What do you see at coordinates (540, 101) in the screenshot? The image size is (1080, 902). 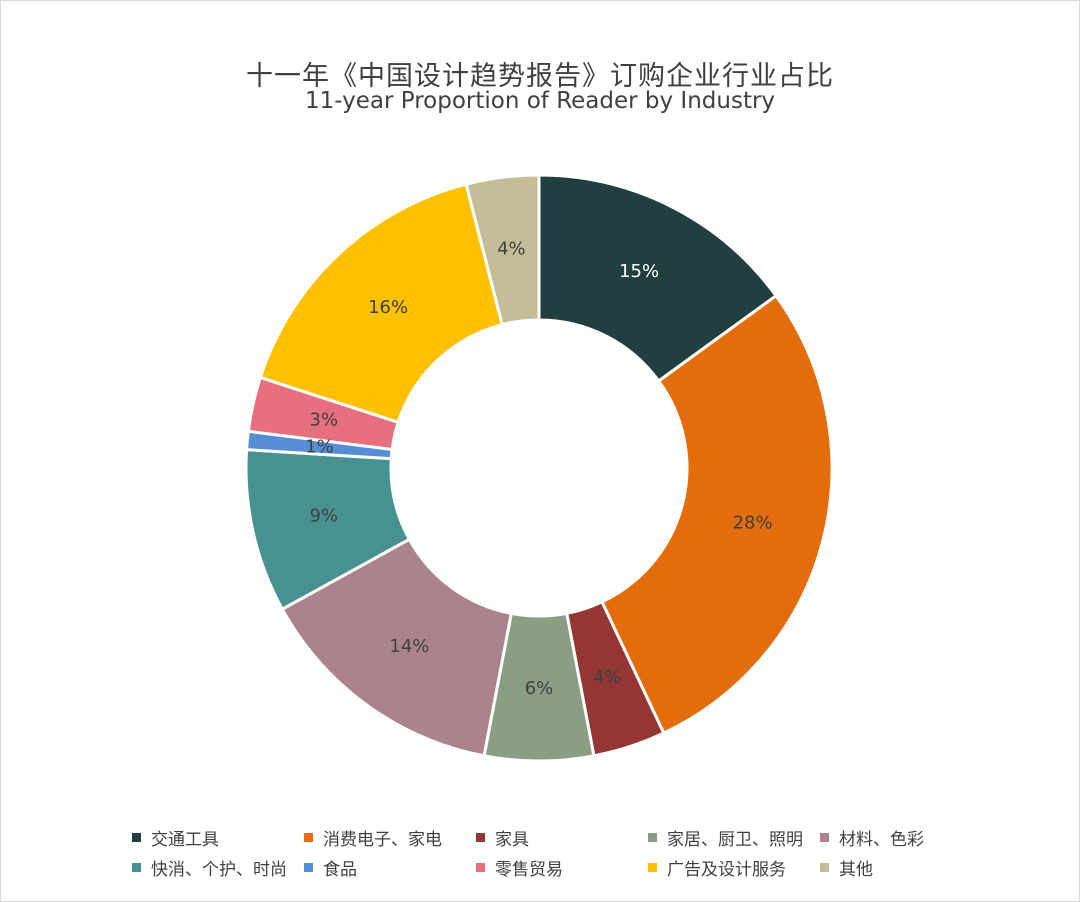 I see `chart-subtitle: 11-year Proportion of Reader by Industry` at bounding box center [540, 101].